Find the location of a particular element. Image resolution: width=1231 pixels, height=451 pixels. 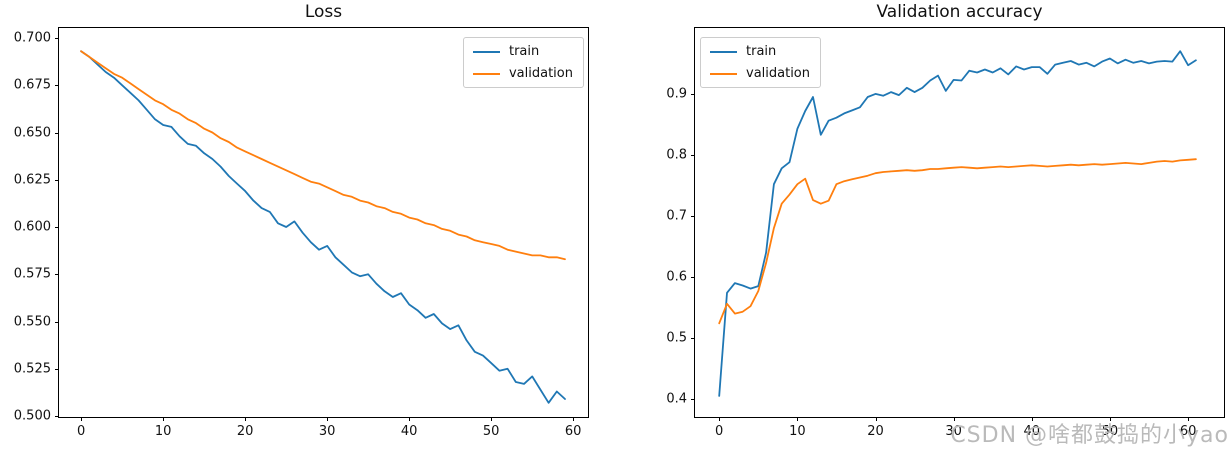

y-tick-label: 0.600 is located at coordinates (32, 227).